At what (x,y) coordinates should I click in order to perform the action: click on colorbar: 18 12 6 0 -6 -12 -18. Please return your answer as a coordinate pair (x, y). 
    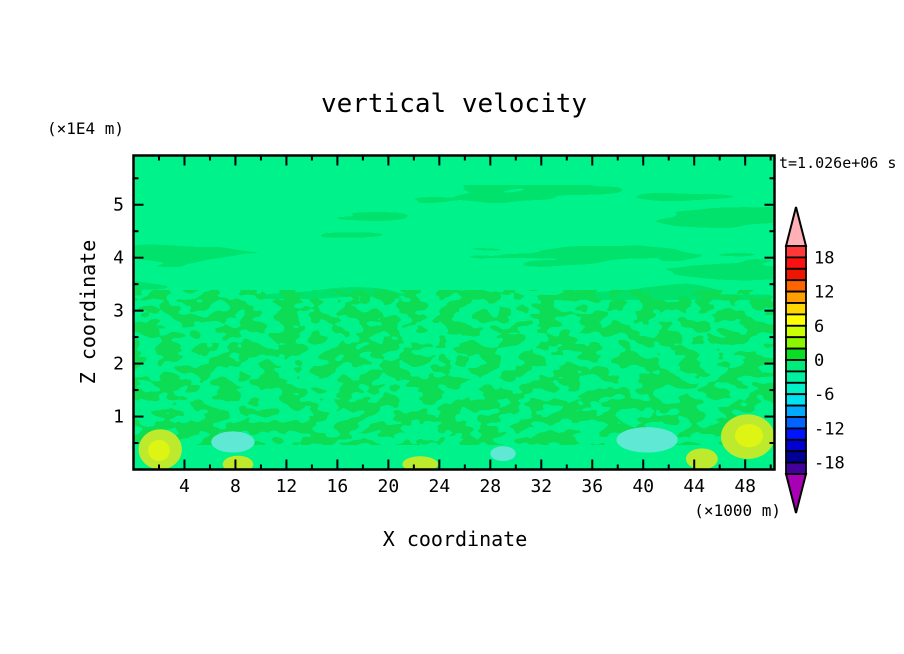
    Looking at the image, I should click on (814, 360).